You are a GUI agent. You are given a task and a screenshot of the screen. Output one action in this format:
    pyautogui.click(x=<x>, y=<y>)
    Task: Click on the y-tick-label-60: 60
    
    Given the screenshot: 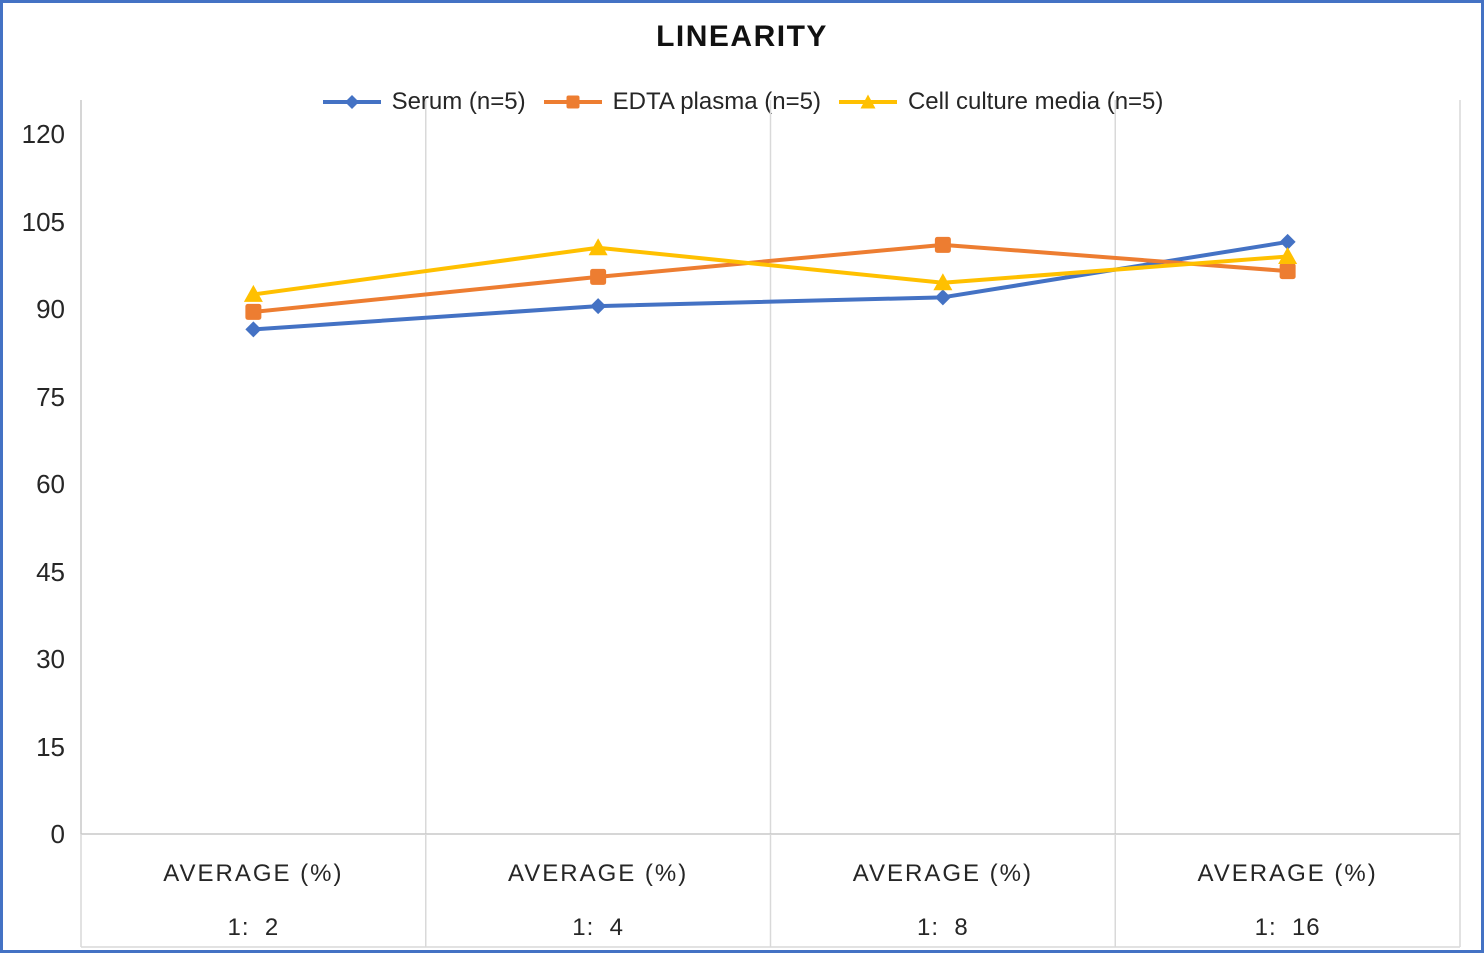 What is the action you would take?
    pyautogui.click(x=50, y=484)
    